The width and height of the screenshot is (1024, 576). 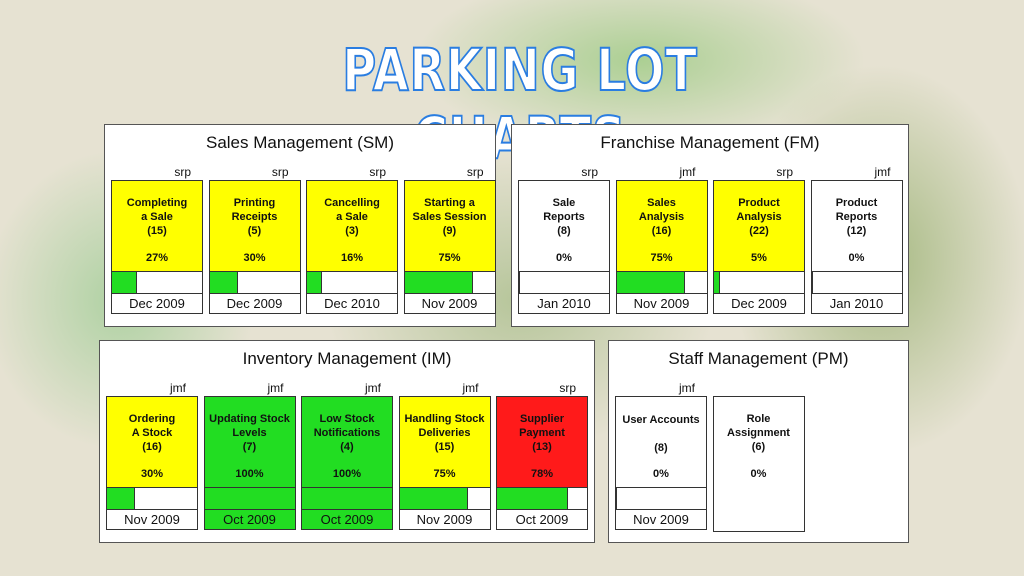 I want to click on feature-count: (15), so click(x=444, y=447).